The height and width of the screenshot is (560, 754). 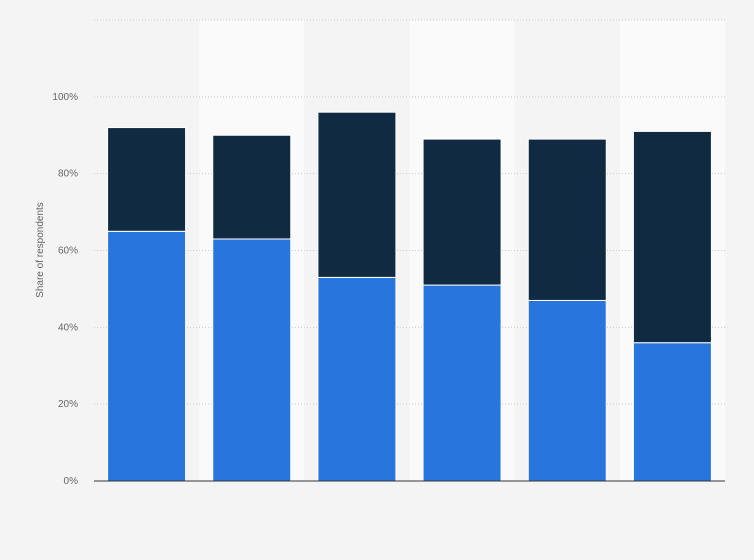 I want to click on y-tick-label-0: 0%, so click(x=71, y=481).